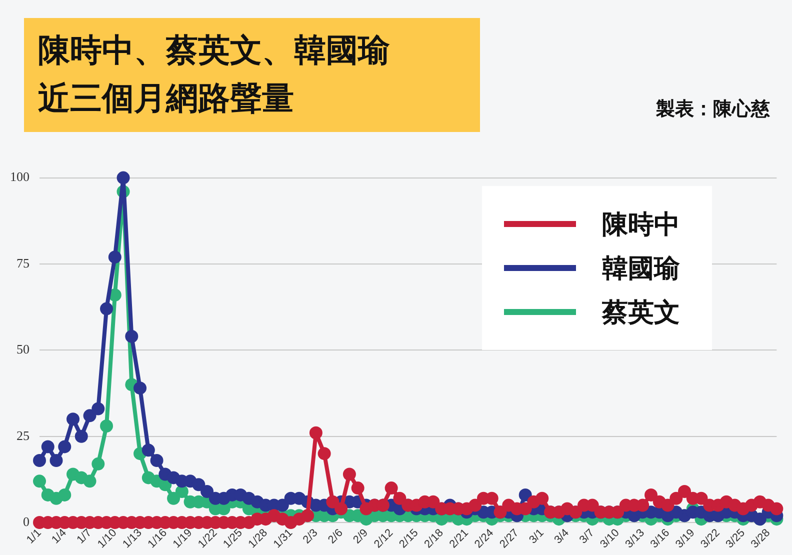 The height and width of the screenshot is (555, 792). I want to click on x-tick-label: 2/3, so click(310, 536).